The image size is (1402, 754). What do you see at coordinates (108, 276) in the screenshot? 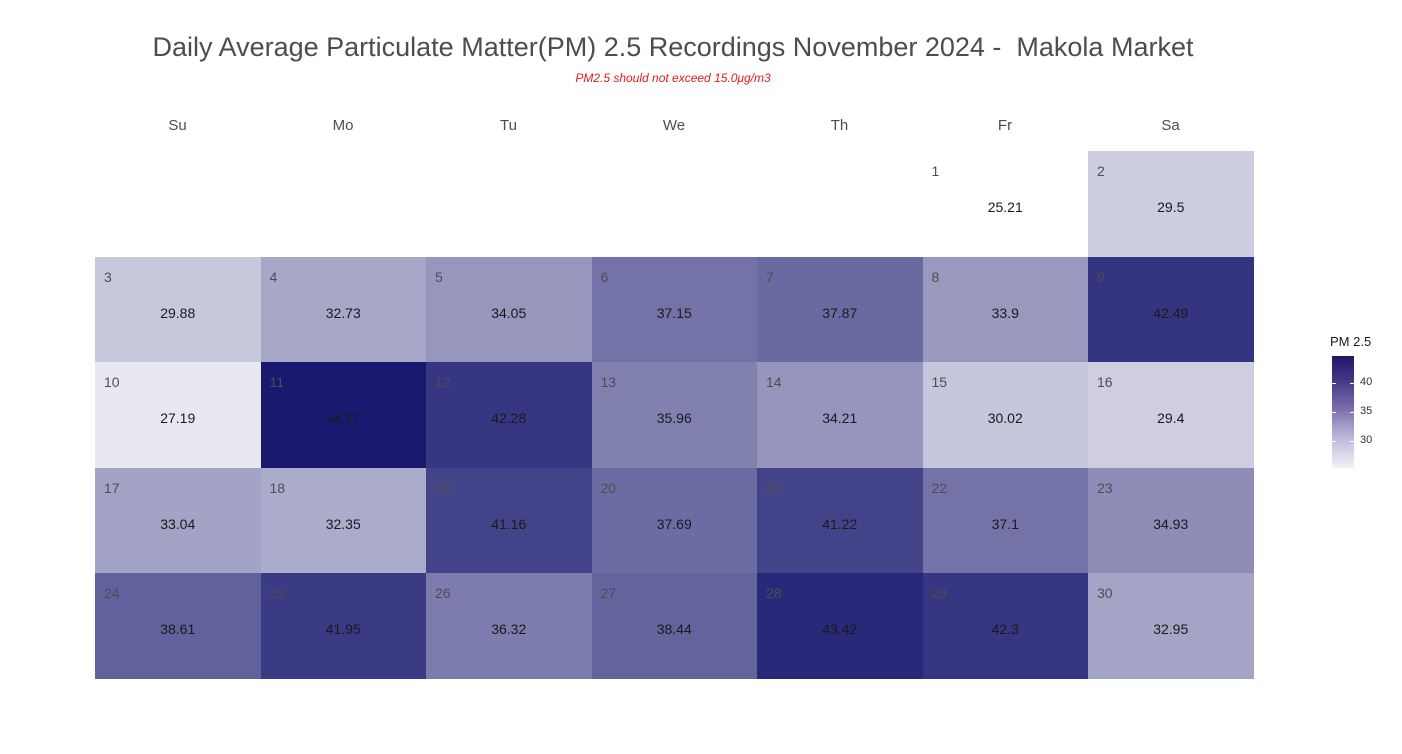
I see `day-number: 3` at bounding box center [108, 276].